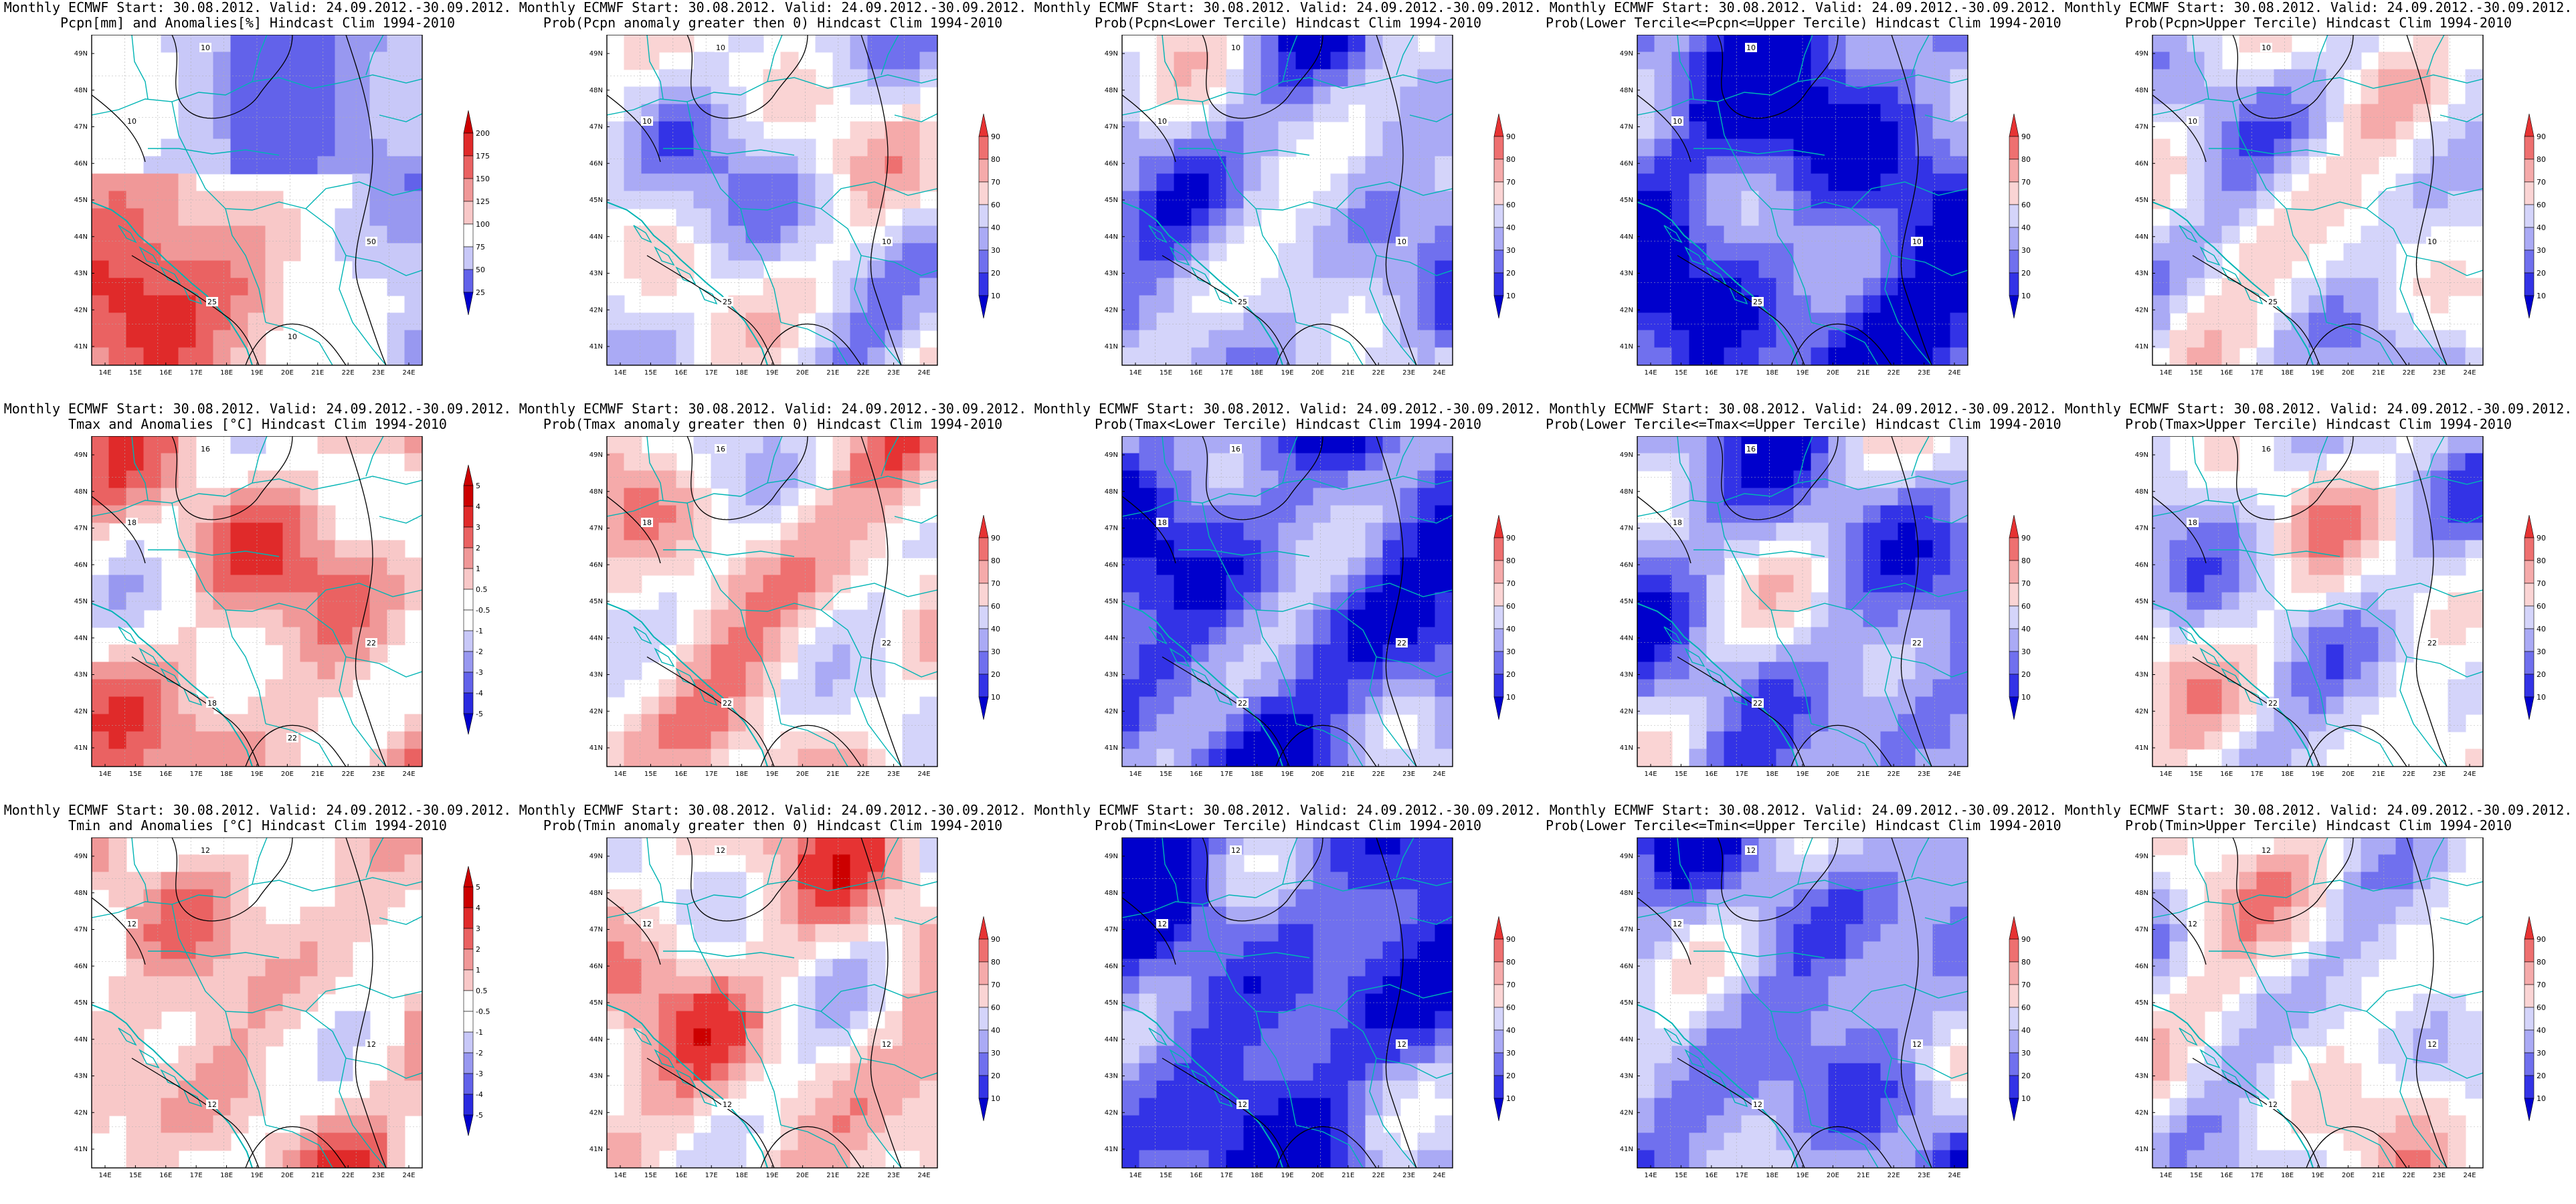 This screenshot has width=2576, height=1204. Describe the element at coordinates (287, 1175) in the screenshot. I see `lon-tick-label: 20E` at that location.